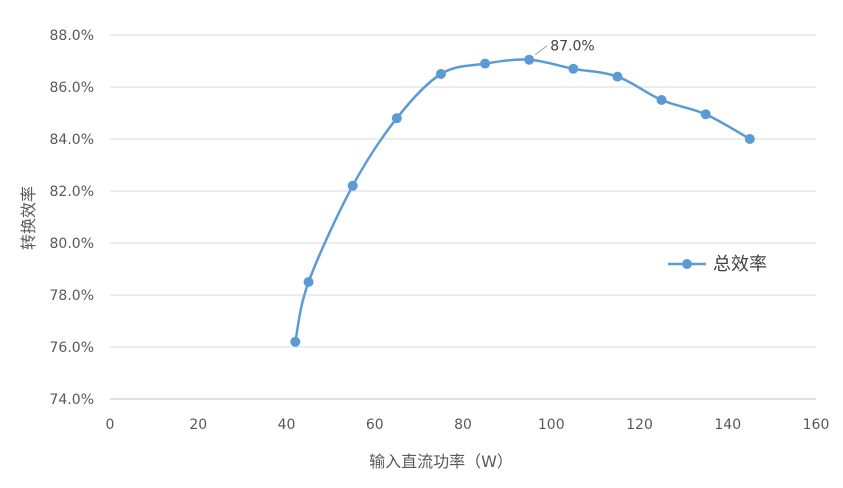 Image resolution: width=843 pixels, height=488 pixels. Describe the element at coordinates (72, 140) in the screenshot. I see `y-tick-label: 84.0%` at that location.